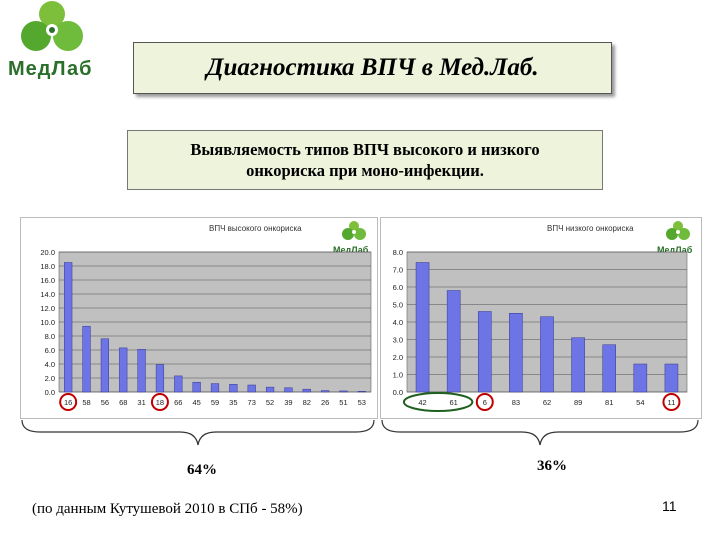 This screenshot has width=720, height=540. I want to click on x-tick-label: 68, so click(123, 402).